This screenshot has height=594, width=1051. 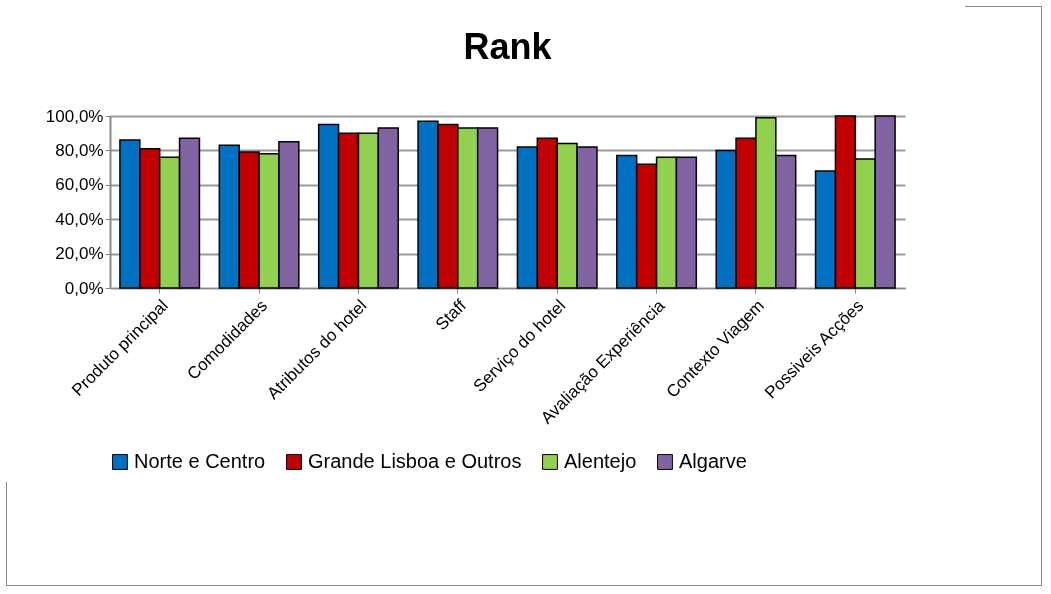 I want to click on legend-label: Alentejo, so click(x=600, y=461).